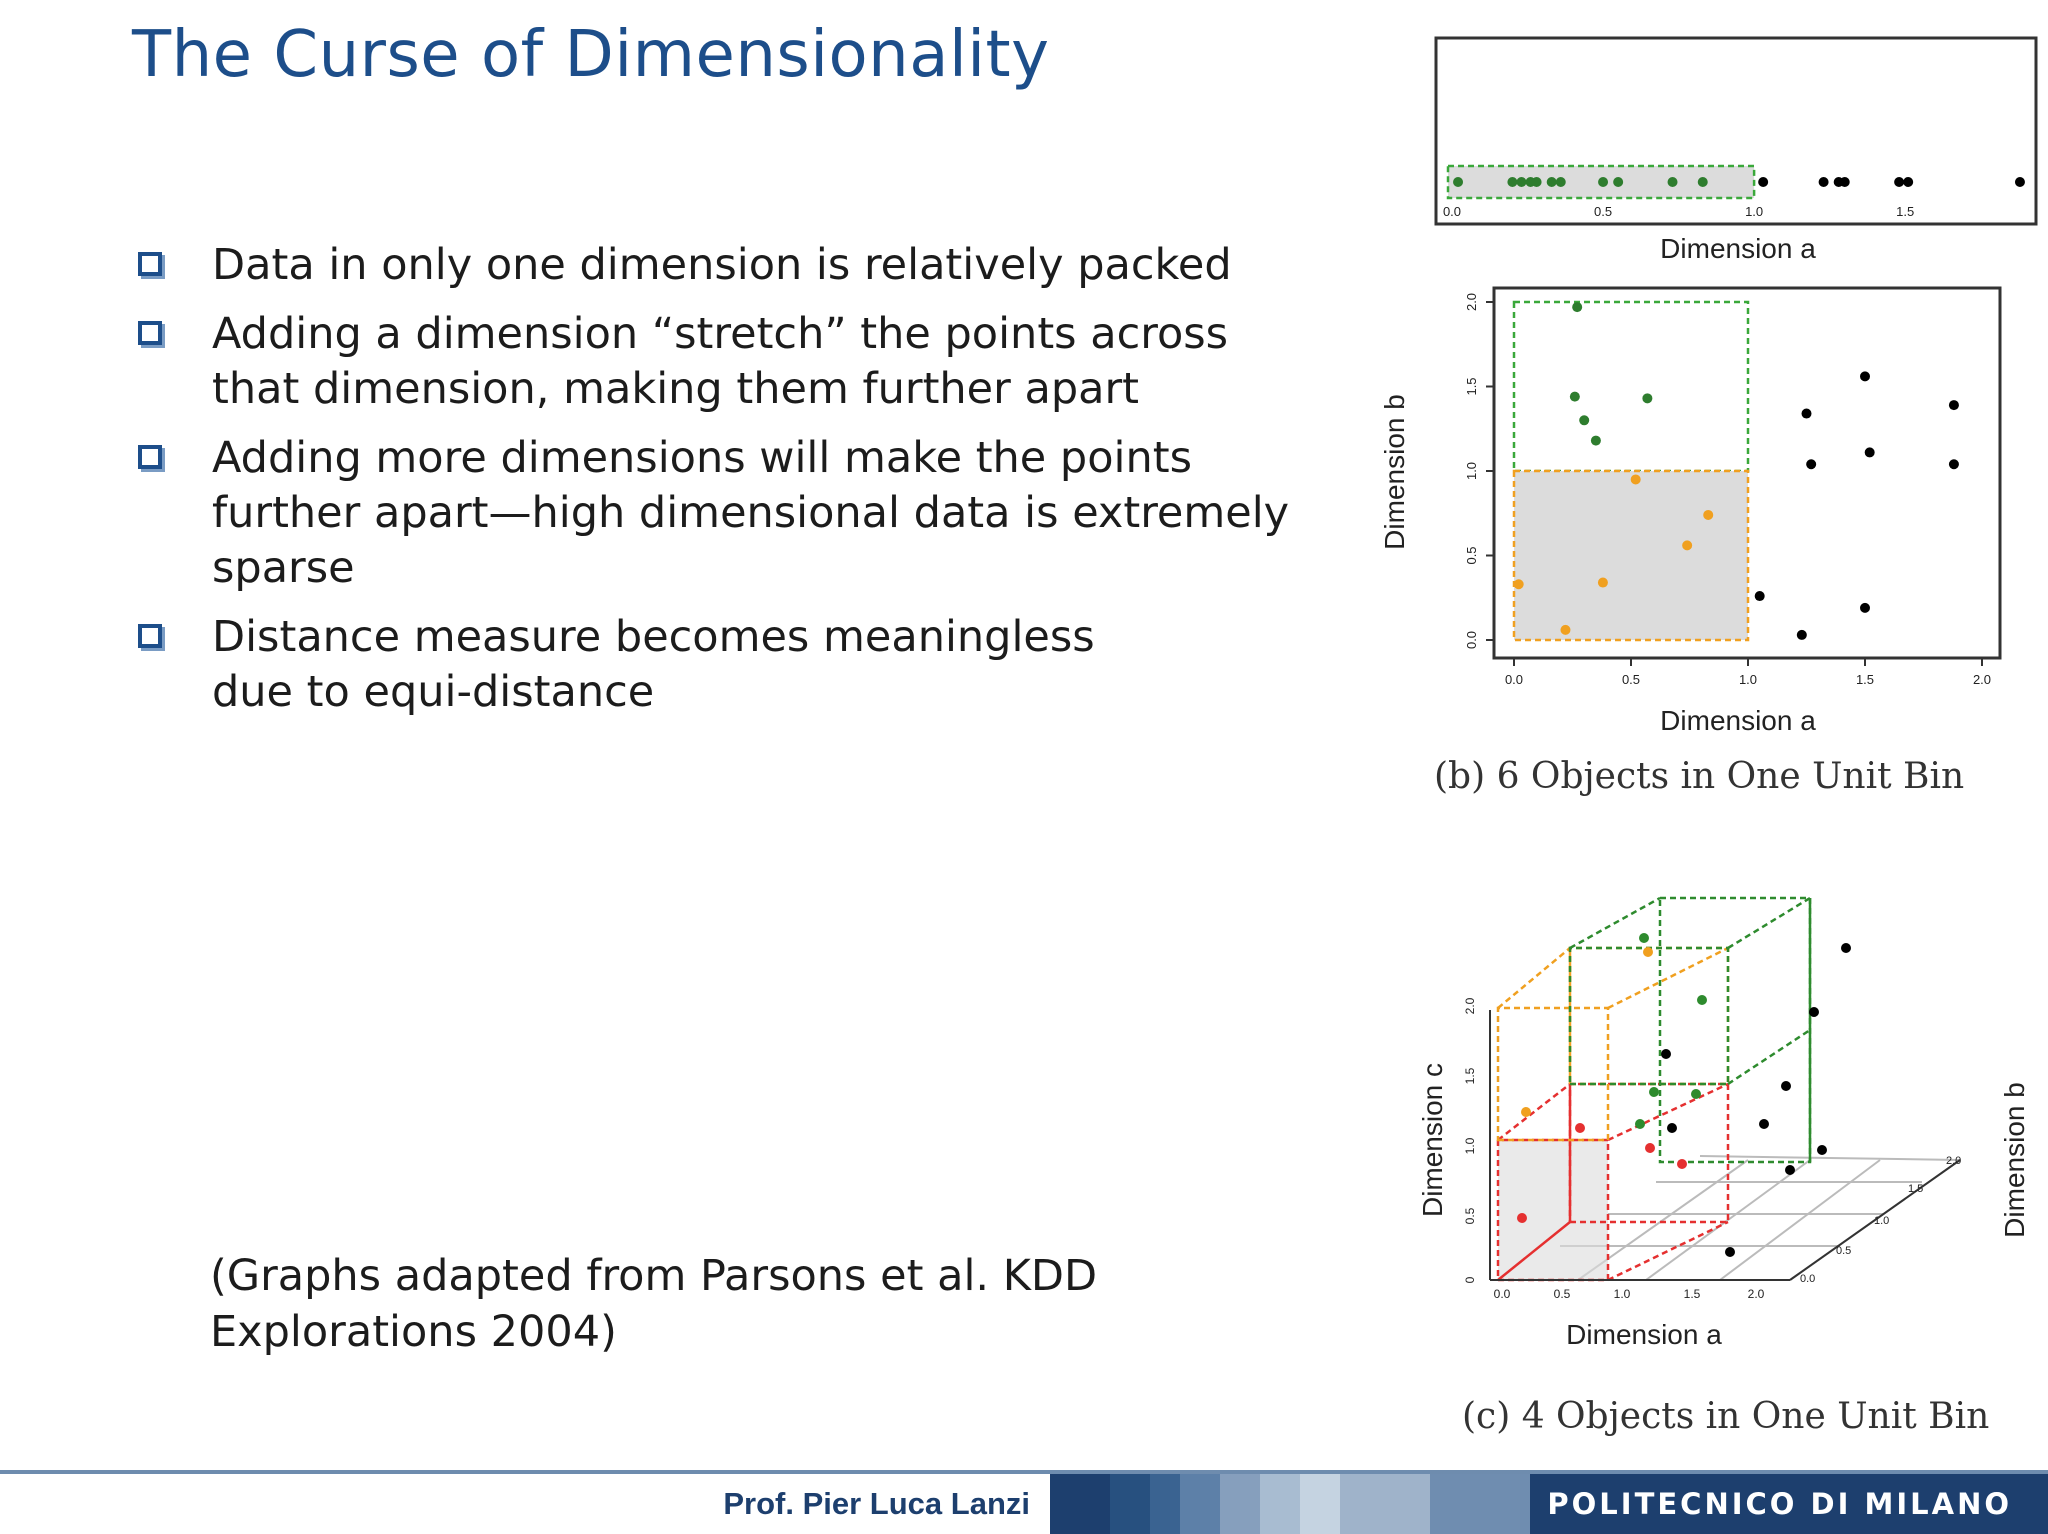 Image resolution: width=2048 pixels, height=1534 pixels. I want to click on bin-green, so click(1690, 1030).